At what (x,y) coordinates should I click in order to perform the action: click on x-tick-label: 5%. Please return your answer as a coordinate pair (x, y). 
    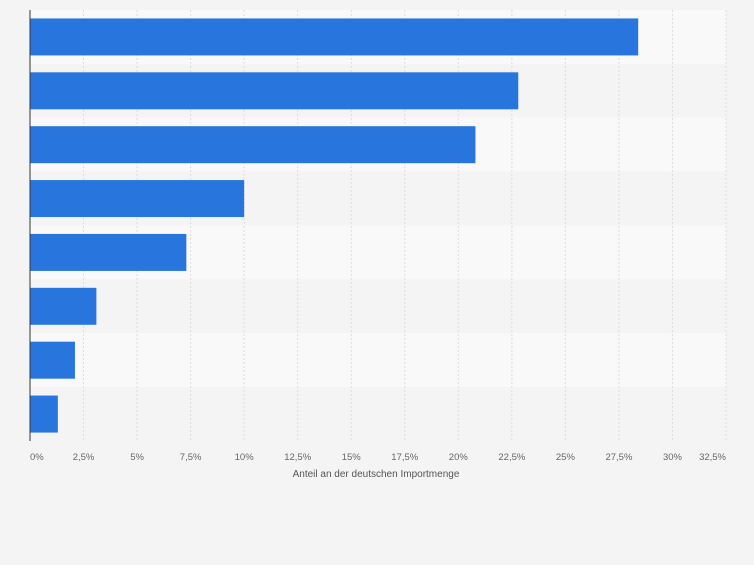
    Looking at the image, I should click on (137, 457).